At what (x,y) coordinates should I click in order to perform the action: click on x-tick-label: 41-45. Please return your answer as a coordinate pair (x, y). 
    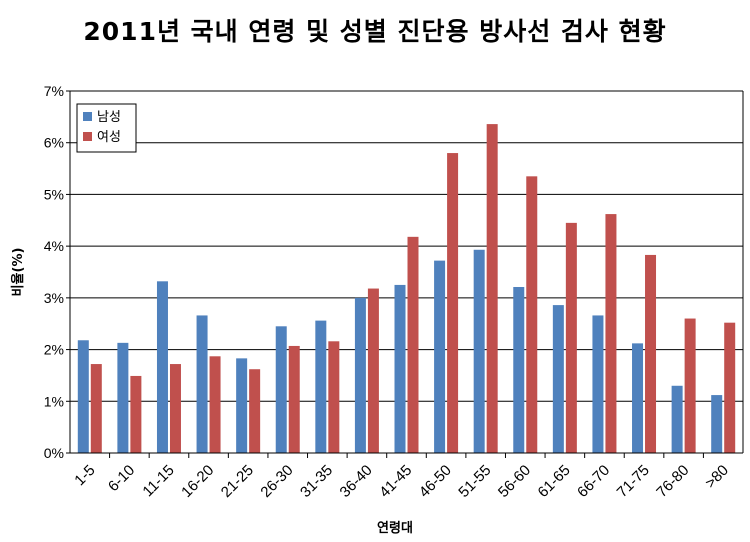
    Looking at the image, I should click on (395, 481).